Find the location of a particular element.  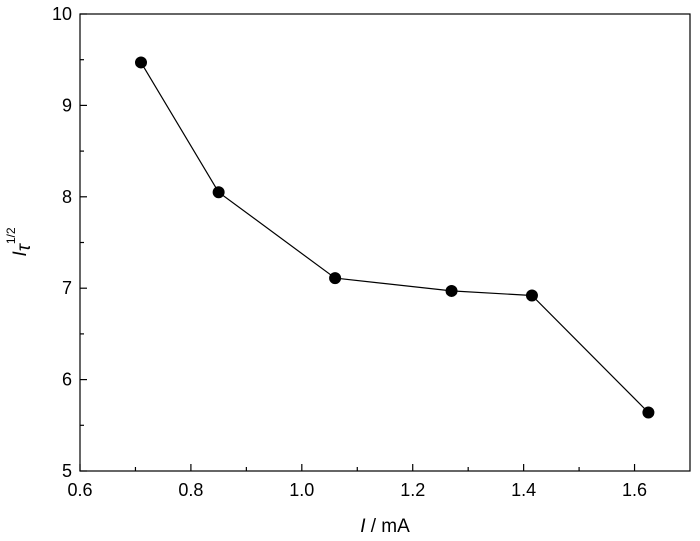

y-axis-title-symbol: I is located at coordinates (20, 254).